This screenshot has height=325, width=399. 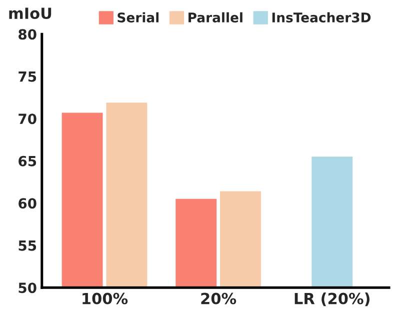 I want to click on y-tick-label: 75, so click(x=27, y=77).